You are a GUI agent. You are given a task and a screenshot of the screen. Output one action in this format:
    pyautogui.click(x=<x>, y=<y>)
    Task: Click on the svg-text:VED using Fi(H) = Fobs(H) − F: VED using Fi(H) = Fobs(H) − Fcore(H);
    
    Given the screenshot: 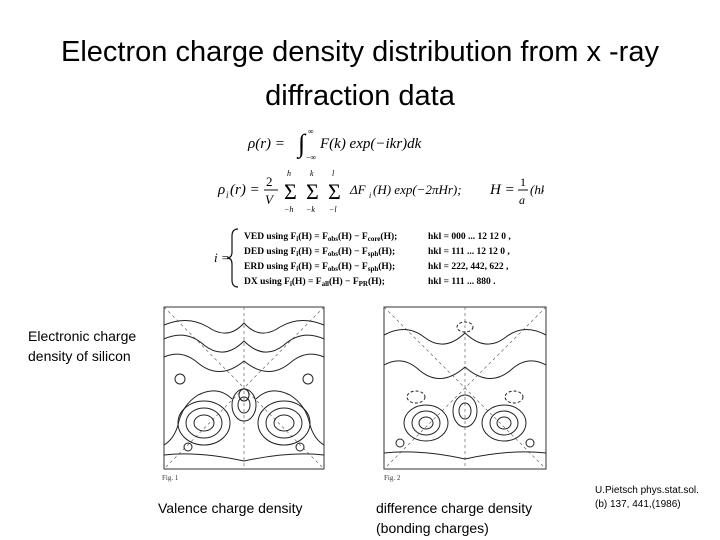 What is the action you would take?
    pyautogui.click(x=320, y=237)
    